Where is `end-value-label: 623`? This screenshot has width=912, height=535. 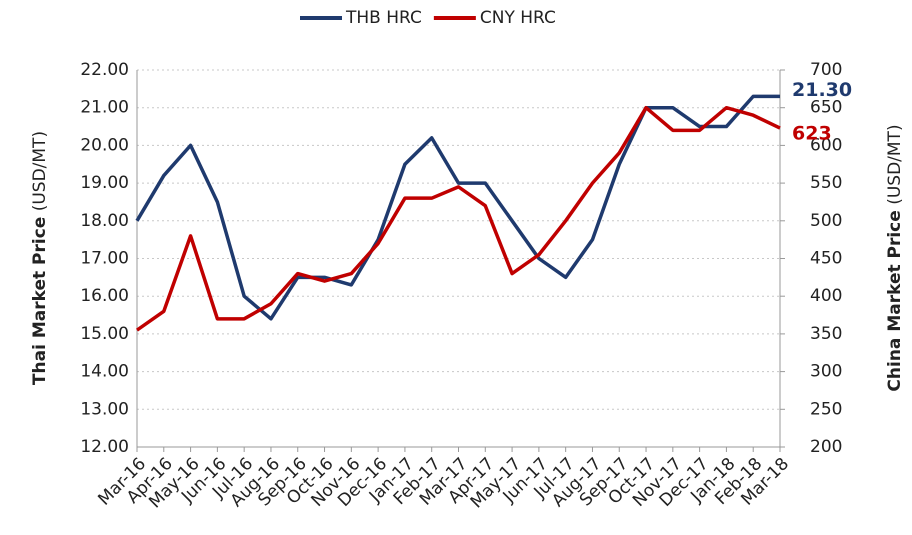
end-value-label: 623 is located at coordinates (812, 134).